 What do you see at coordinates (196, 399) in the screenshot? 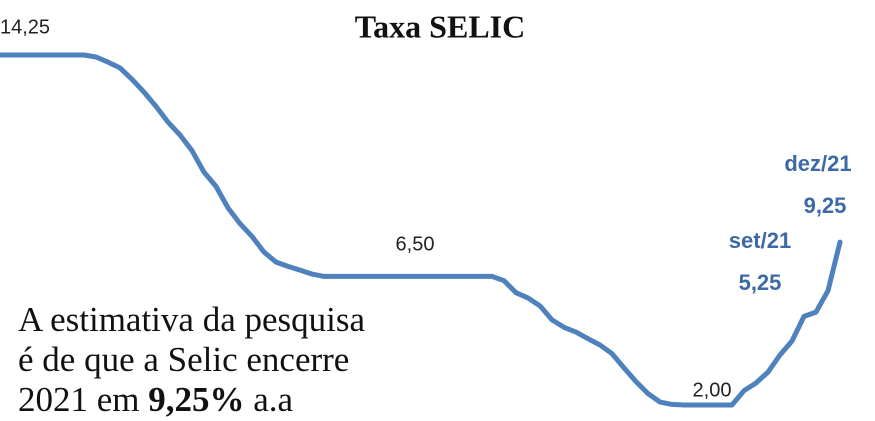
I see `note-highlight: 9,25%` at bounding box center [196, 399].